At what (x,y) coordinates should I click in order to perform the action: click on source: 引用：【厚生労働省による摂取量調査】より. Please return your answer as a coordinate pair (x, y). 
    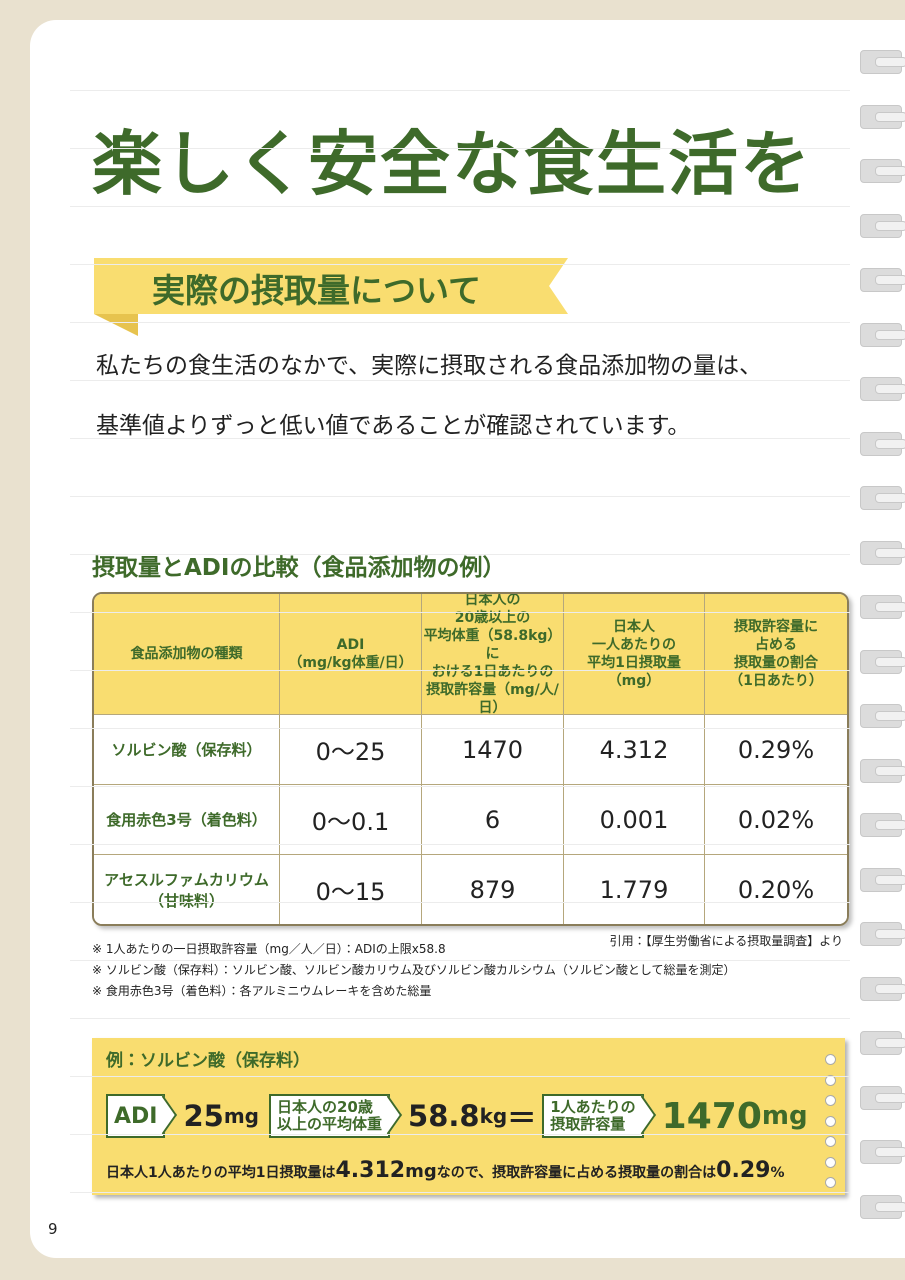
    Looking at the image, I should click on (726, 941).